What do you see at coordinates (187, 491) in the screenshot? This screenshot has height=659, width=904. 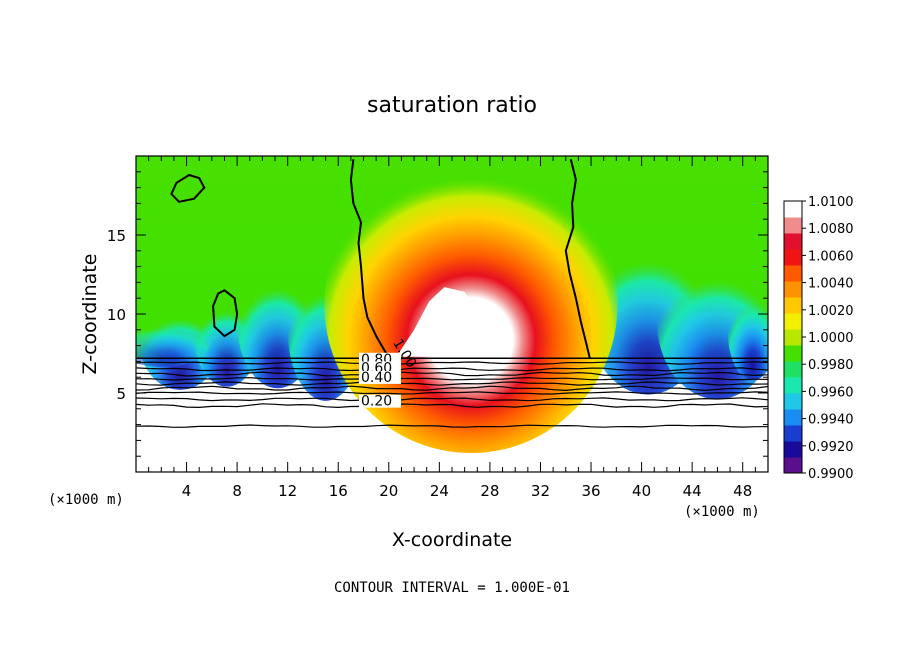 I see `x-tick-label: 4` at bounding box center [187, 491].